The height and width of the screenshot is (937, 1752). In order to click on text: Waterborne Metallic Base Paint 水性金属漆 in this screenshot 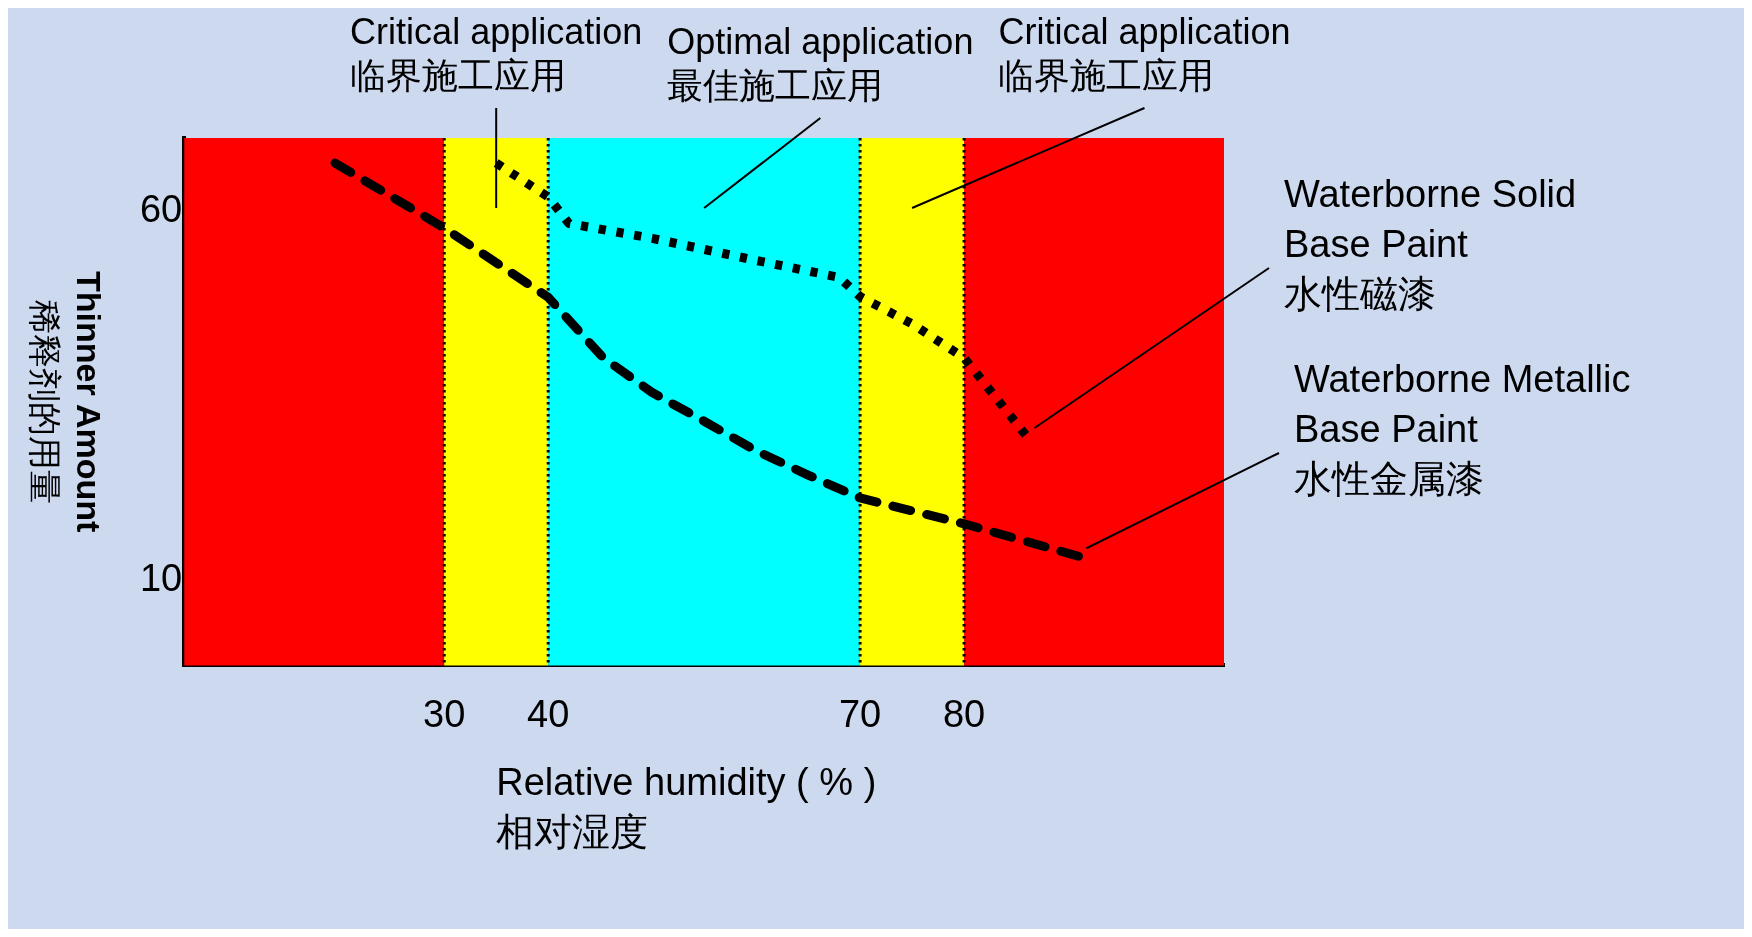, I will do `click(1462, 429)`.